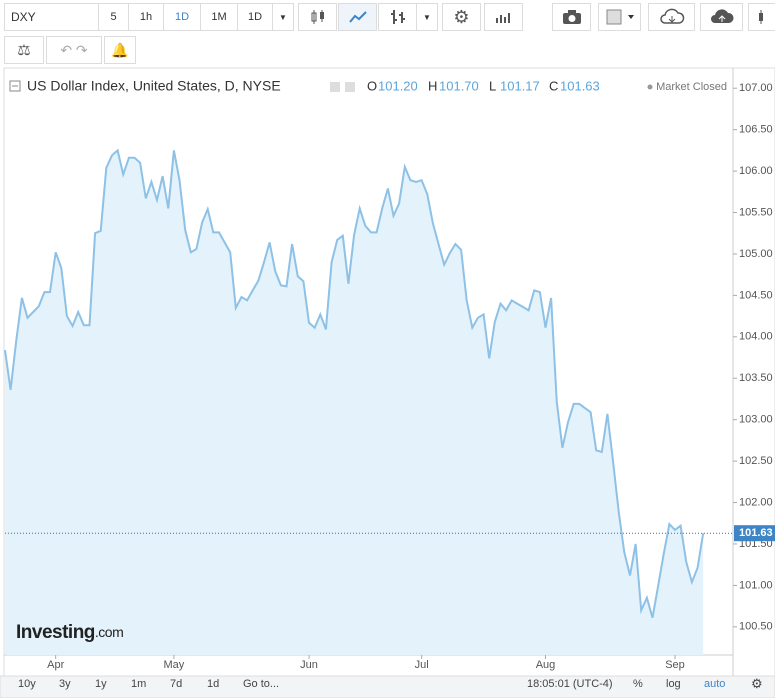  I want to click on indicators-button, so click(503, 17).